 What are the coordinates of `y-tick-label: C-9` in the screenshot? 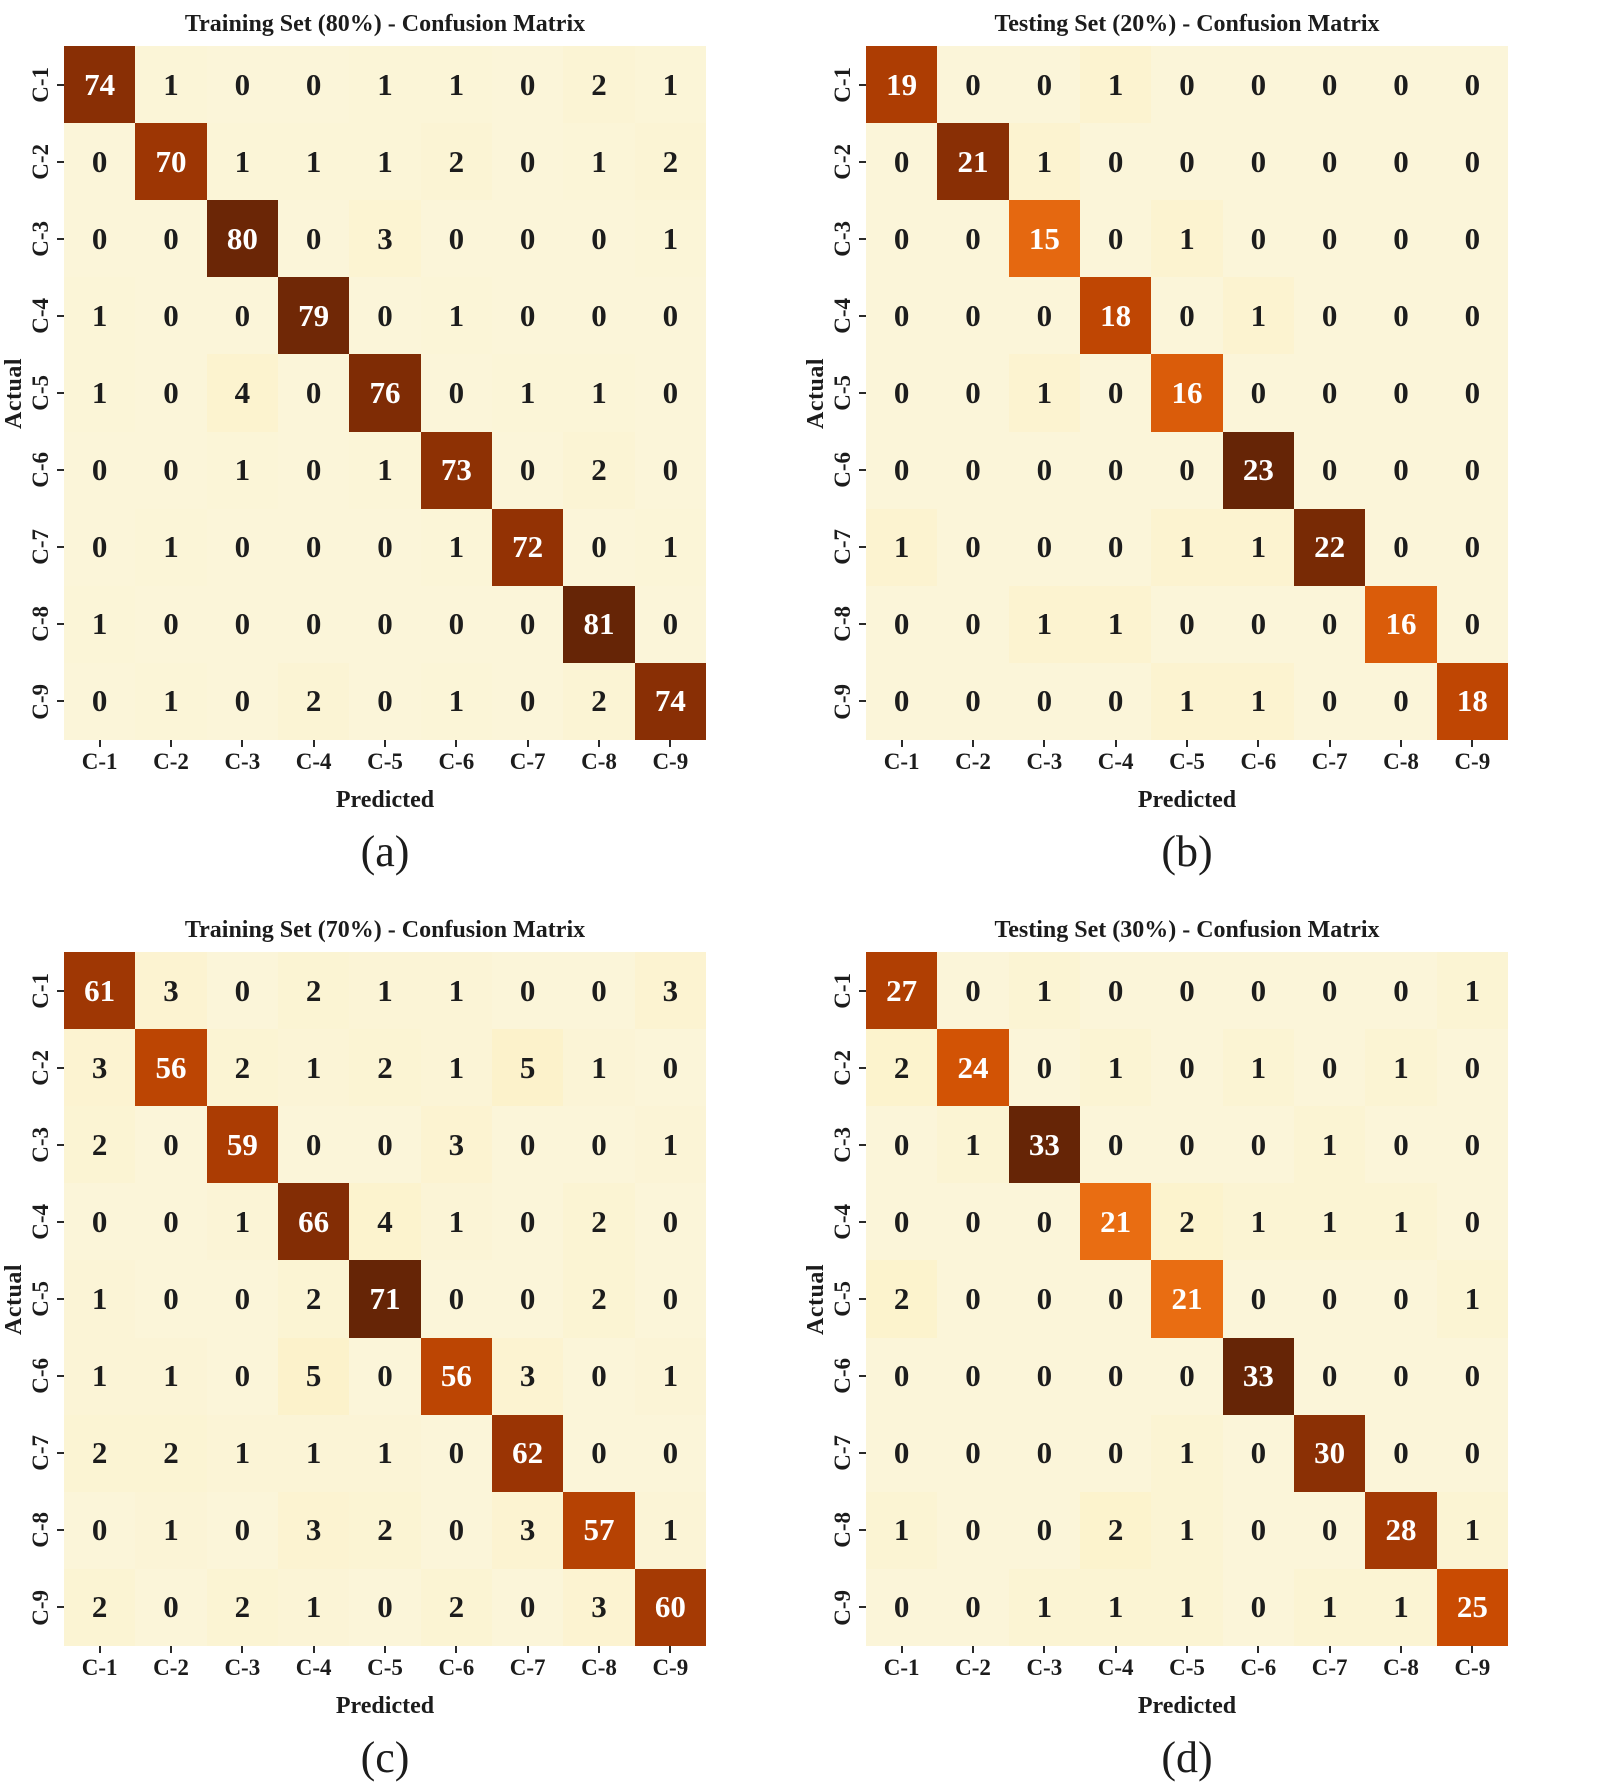 It's located at (46, 701).